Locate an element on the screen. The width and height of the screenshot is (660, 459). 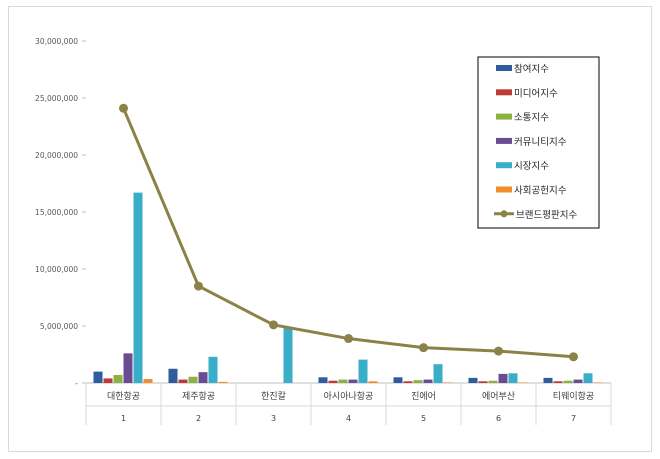
y-tick-label: 30,000,000 is located at coordinates (56, 41).